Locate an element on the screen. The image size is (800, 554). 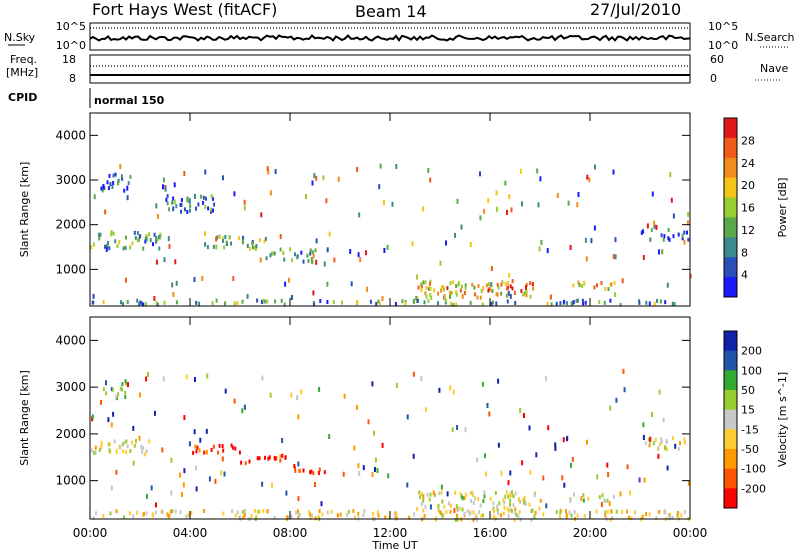
freq-label-top: Freq. is located at coordinates (23, 59).